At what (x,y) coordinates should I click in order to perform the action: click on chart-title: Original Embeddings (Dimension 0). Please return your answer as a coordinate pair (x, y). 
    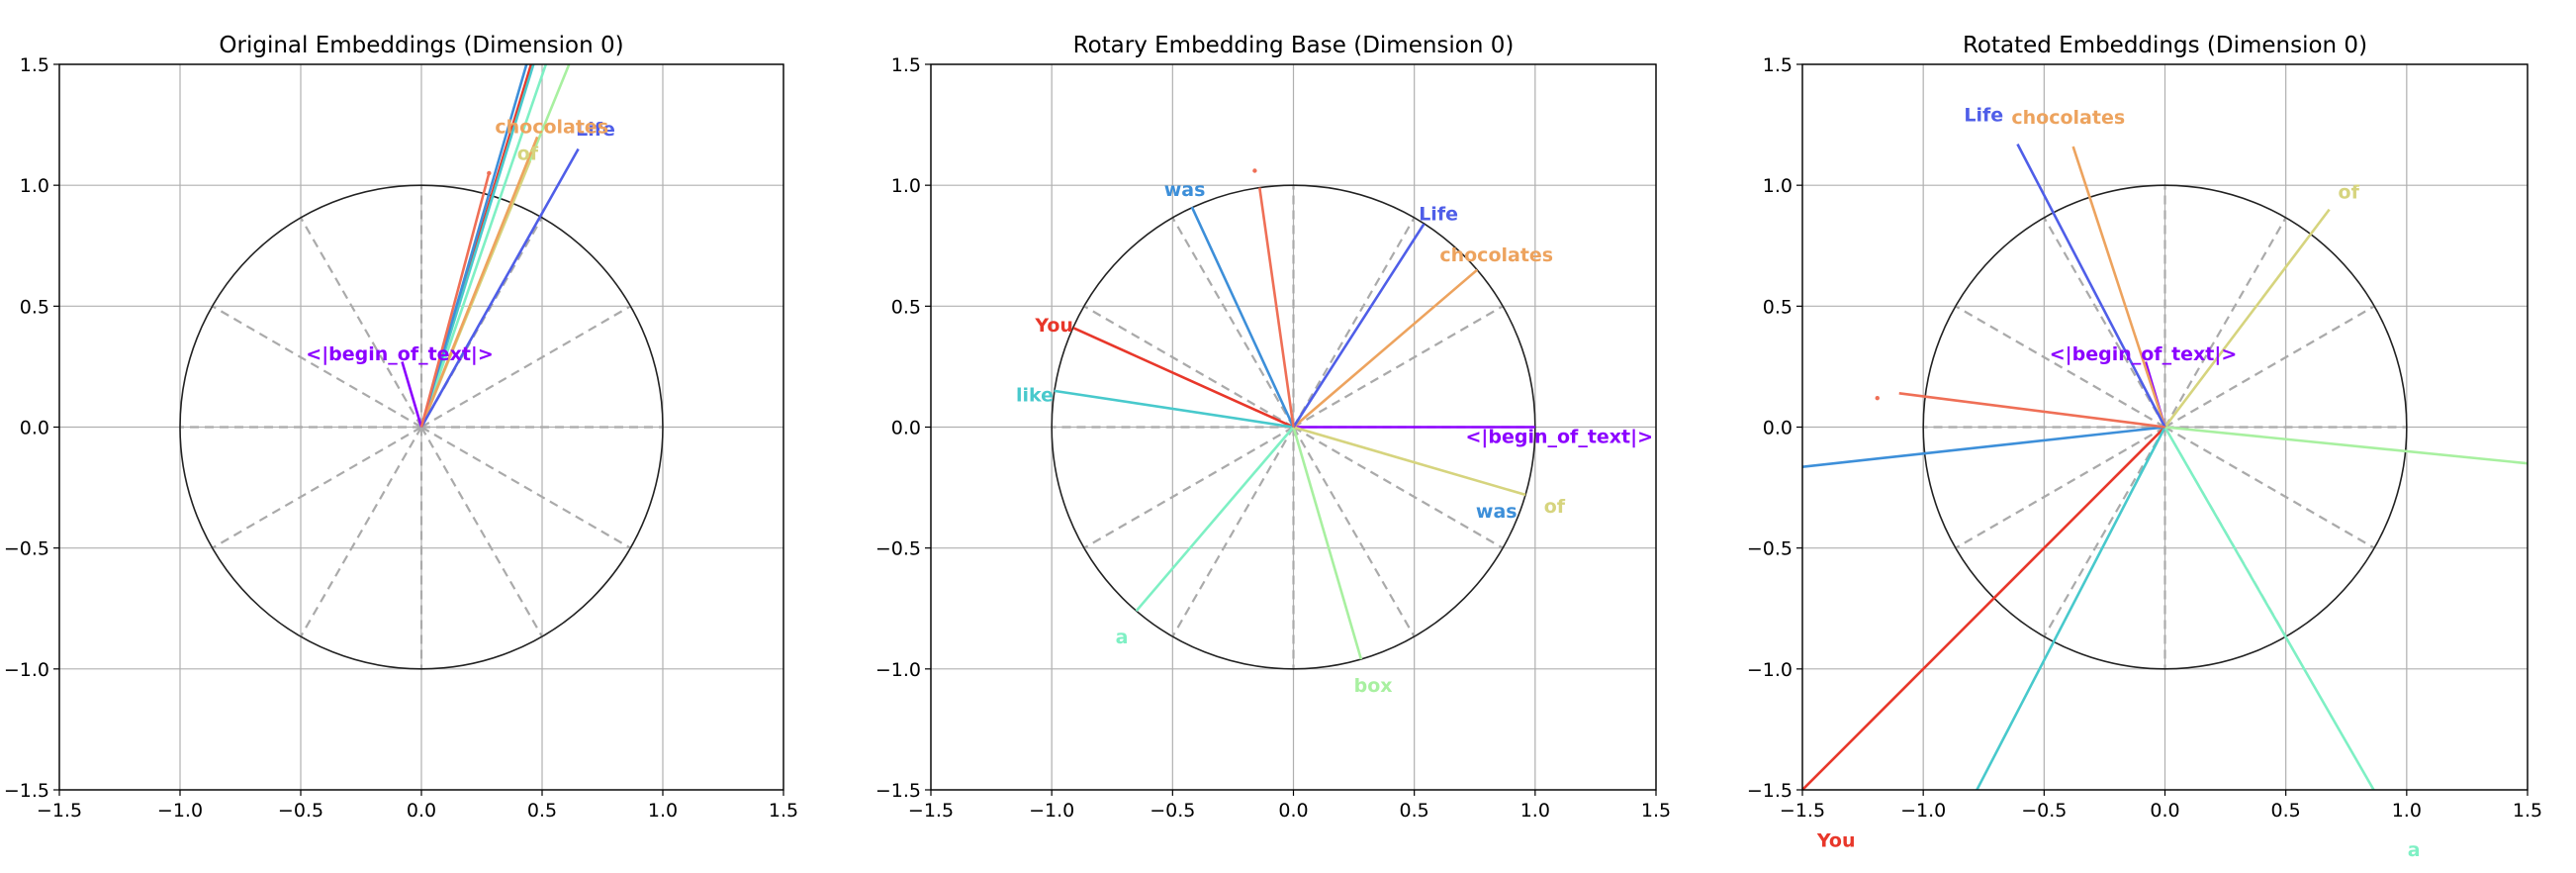
    Looking at the image, I should click on (421, 45).